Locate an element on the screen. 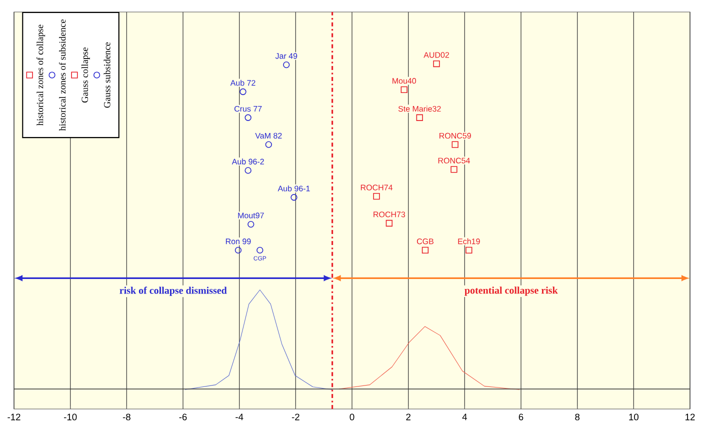 This screenshot has width=703, height=434. annotation: Ech19 is located at coordinates (469, 241).